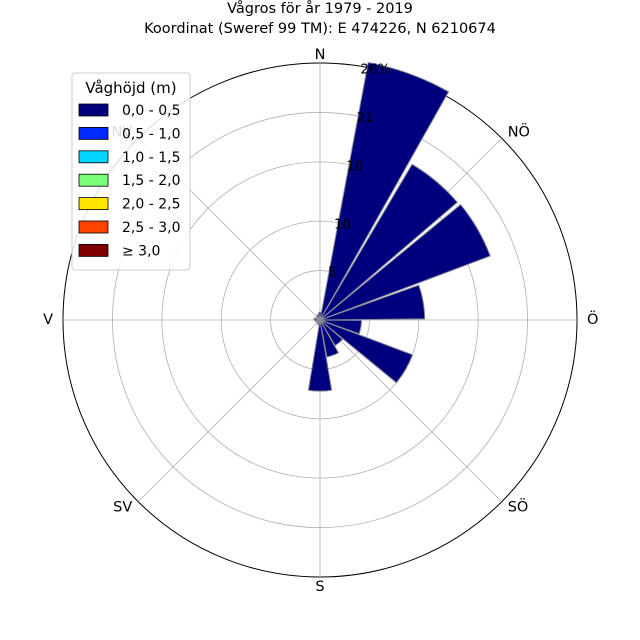  I want to click on legend-title: Våghöjd (m), so click(130, 88).